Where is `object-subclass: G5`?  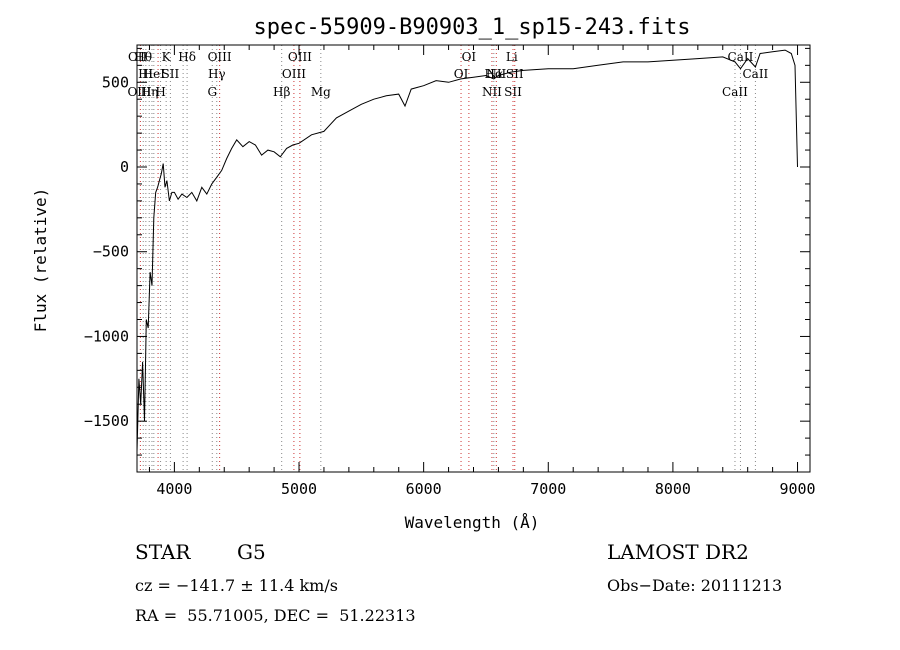
object-subclass: G5 is located at coordinates (251, 552).